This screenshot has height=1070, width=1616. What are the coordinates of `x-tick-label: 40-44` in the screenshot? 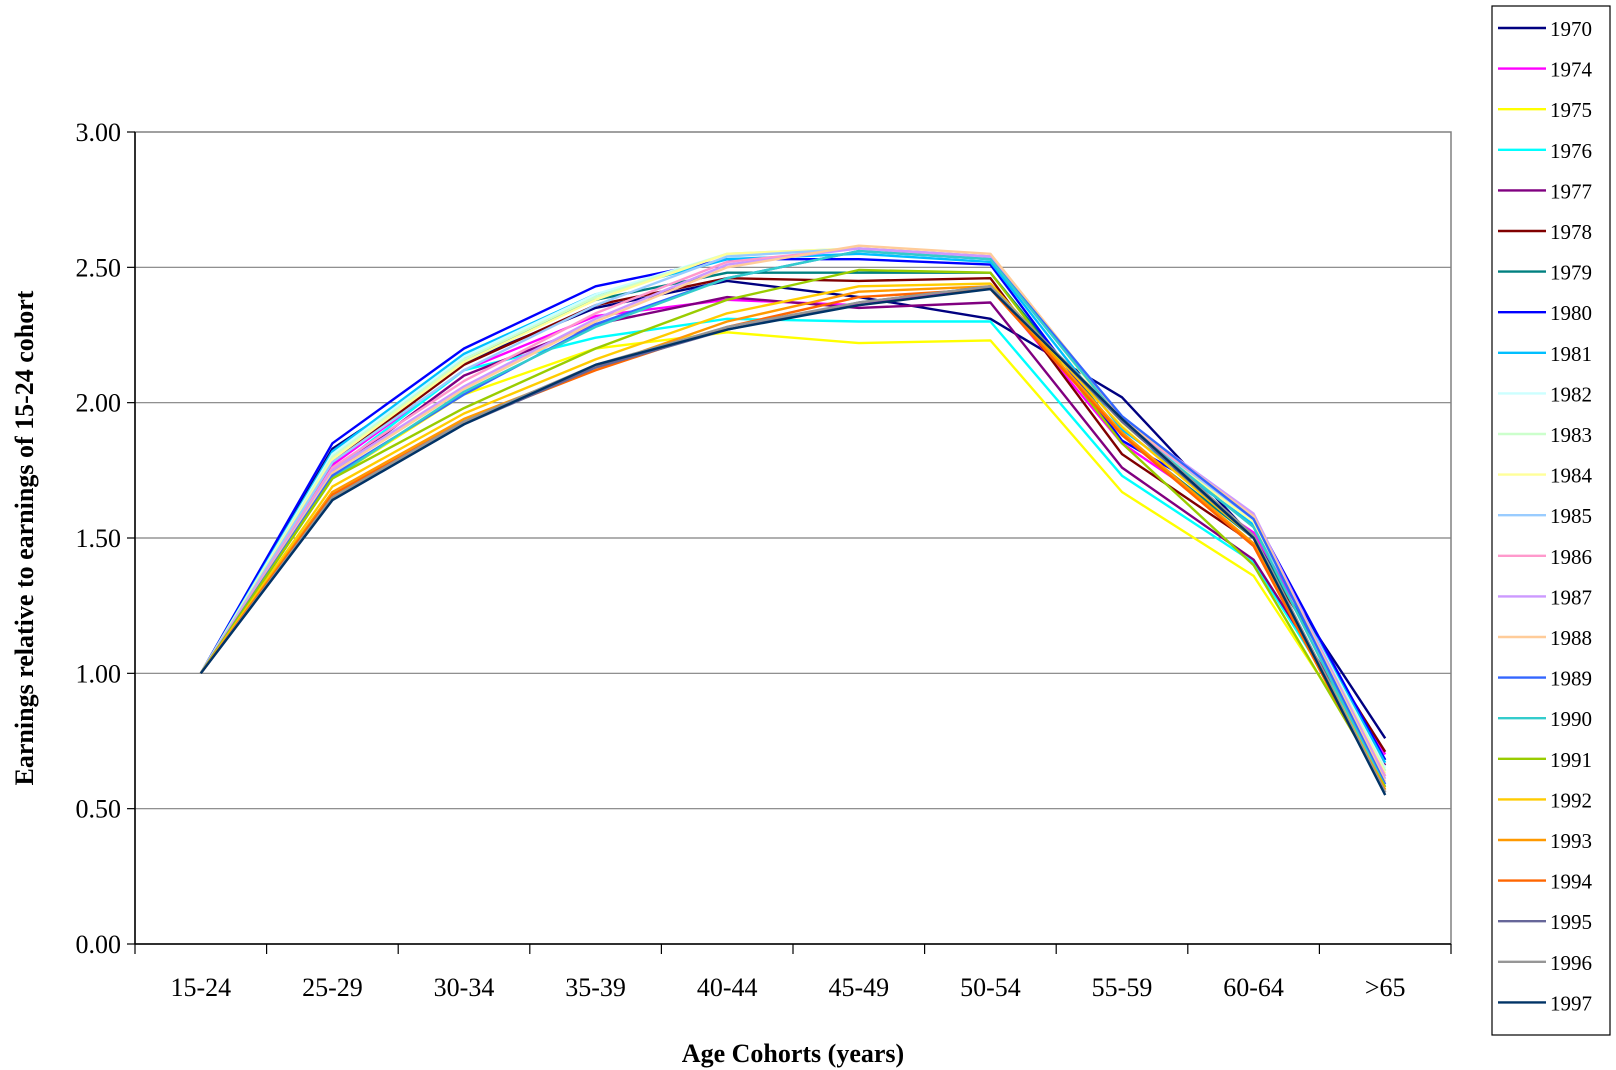 It's located at (727, 987).